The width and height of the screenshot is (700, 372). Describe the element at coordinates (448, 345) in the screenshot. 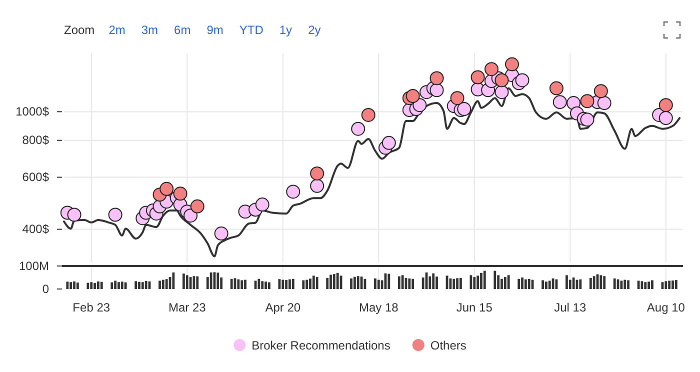

I see `legend-label: Others` at that location.